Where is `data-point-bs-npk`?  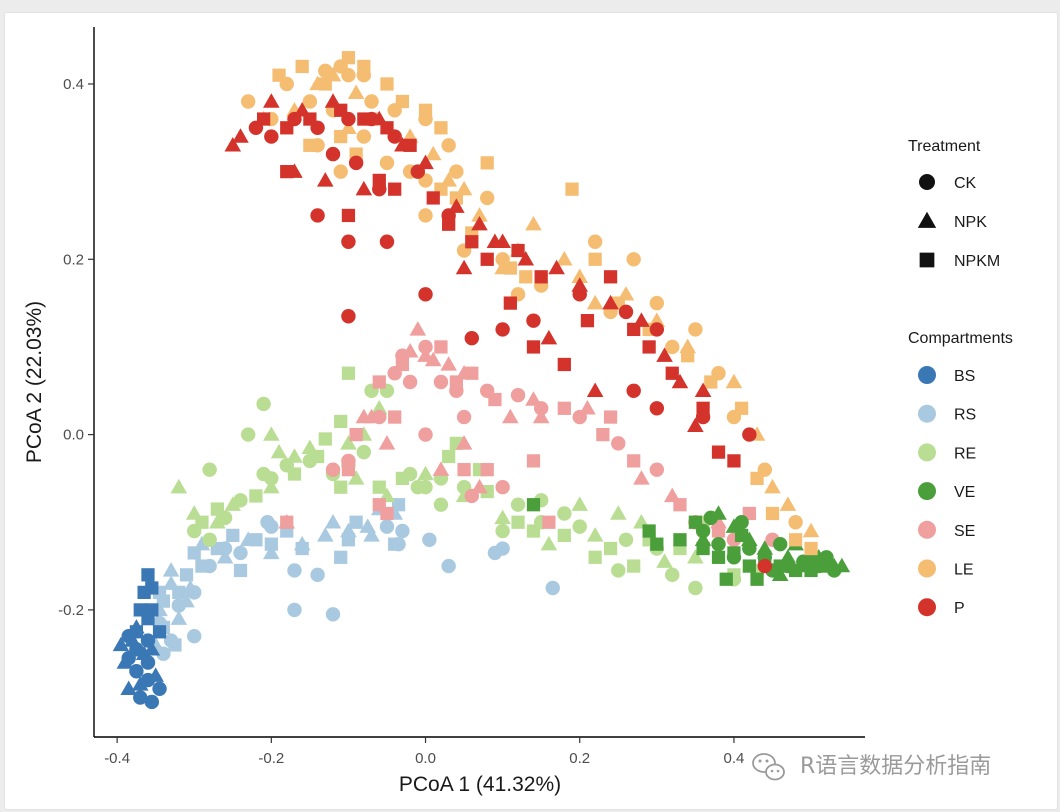
data-point-bs-npk is located at coordinates (140, 683).